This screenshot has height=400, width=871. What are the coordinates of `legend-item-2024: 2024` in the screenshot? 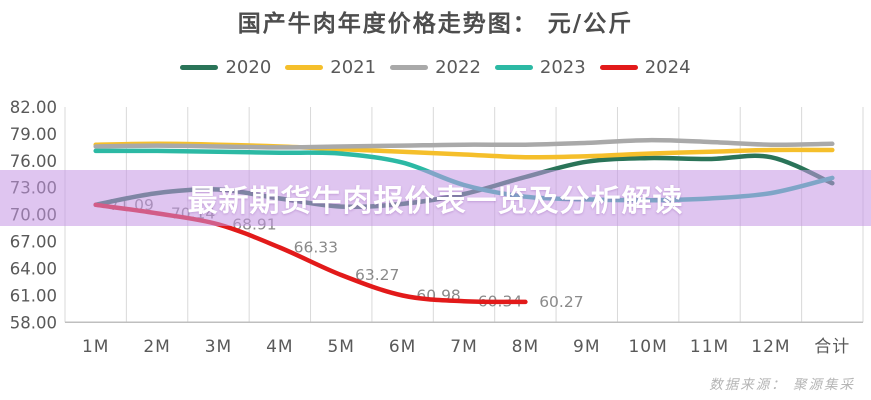 It's located at (645, 67).